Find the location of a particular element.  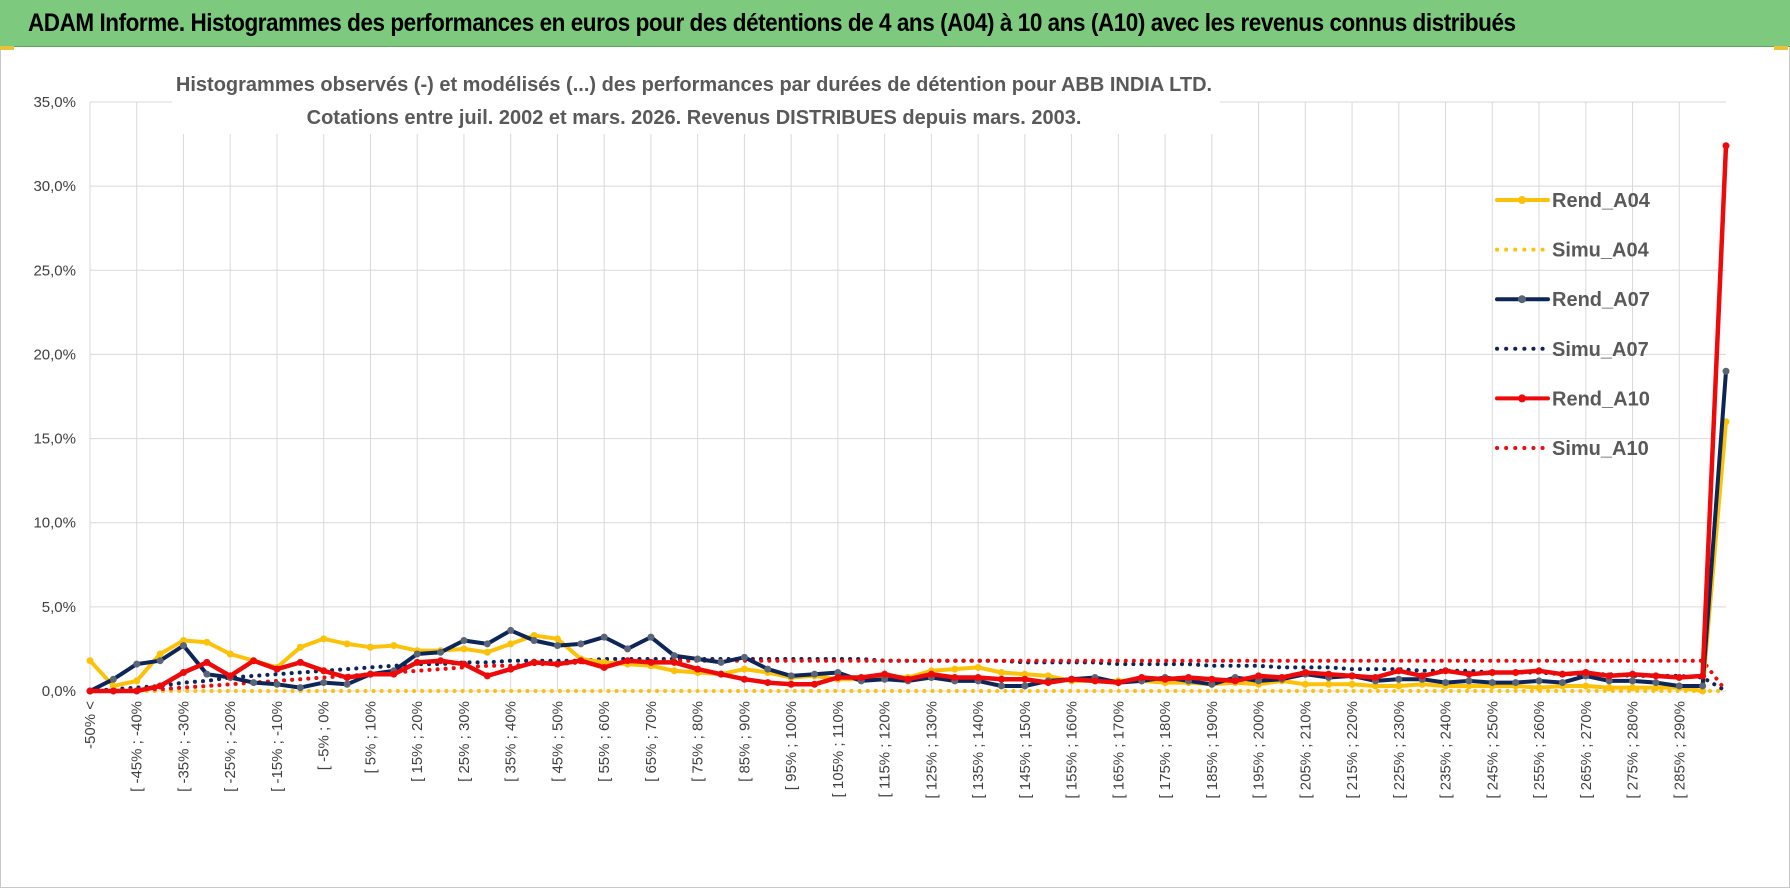

x-tick-label: [ 265% ; 270% is located at coordinates (1586, 750).